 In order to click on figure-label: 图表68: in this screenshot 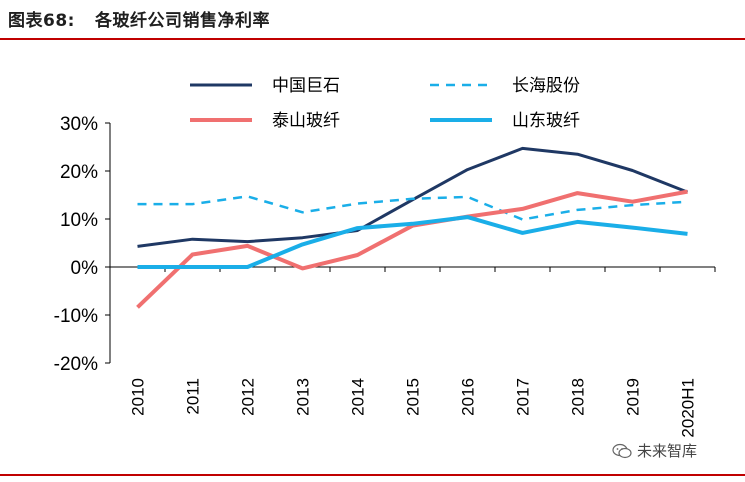, I will do `click(41, 21)`.